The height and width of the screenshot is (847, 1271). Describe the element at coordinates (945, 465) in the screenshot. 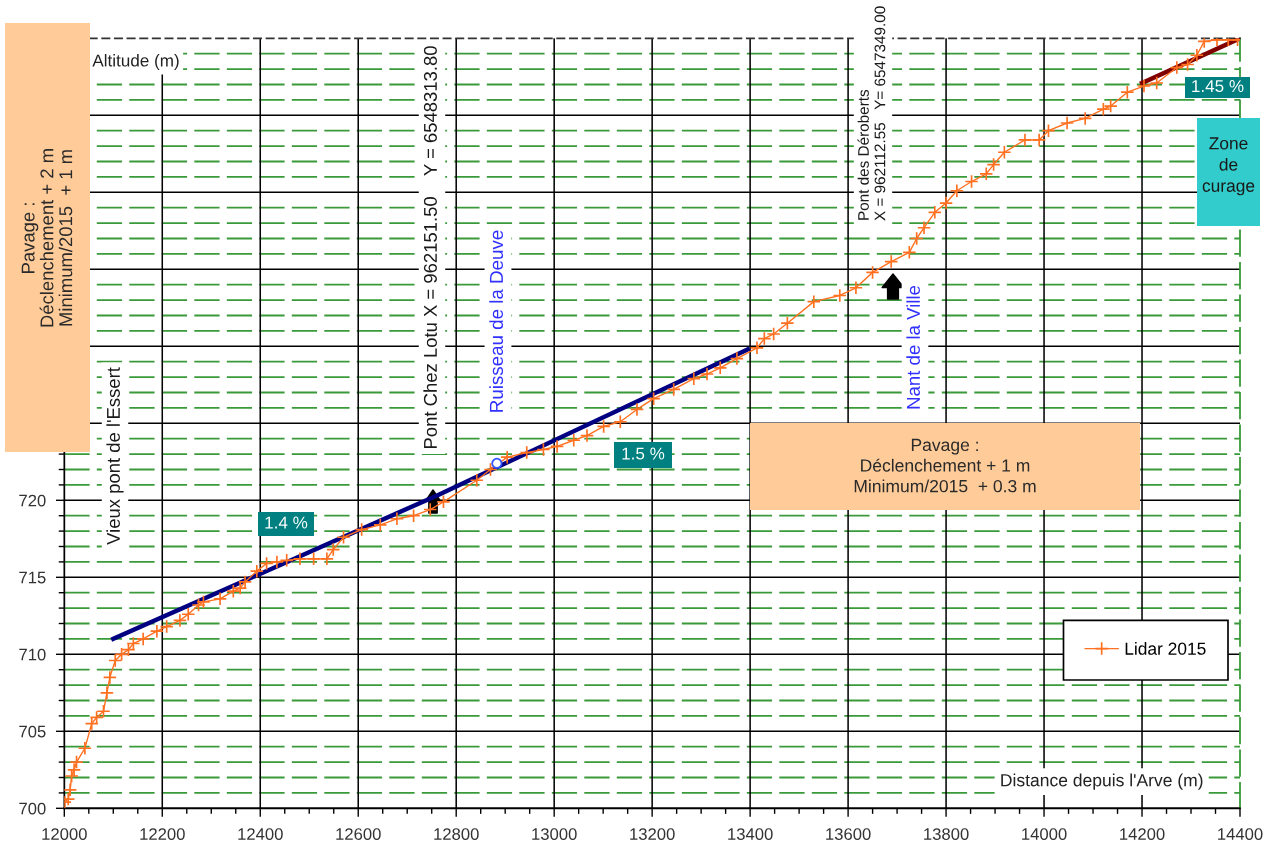

I see `annotation: Pavage : Déclenchement + 1 m Minimum/2015 + 0.3 m` at that location.